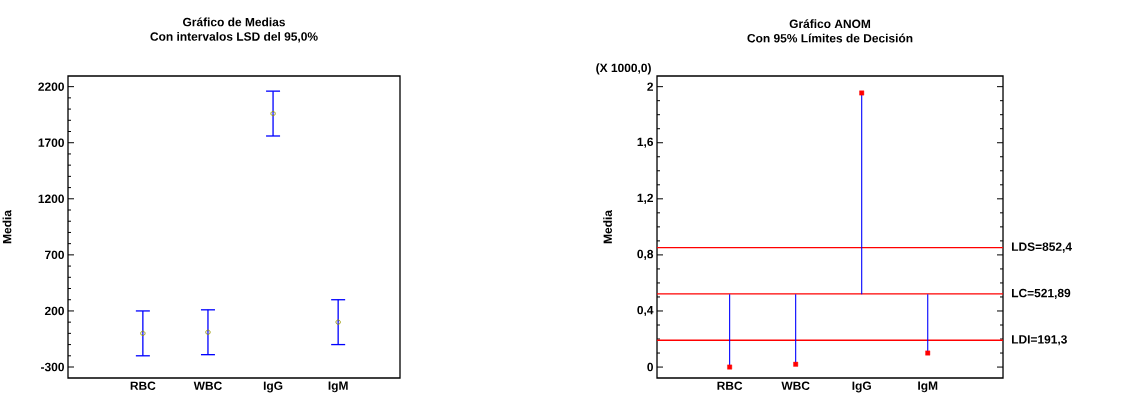 Image resolution: width=1139 pixels, height=404 pixels. I want to click on y-tick-label: 200, so click(54, 311).